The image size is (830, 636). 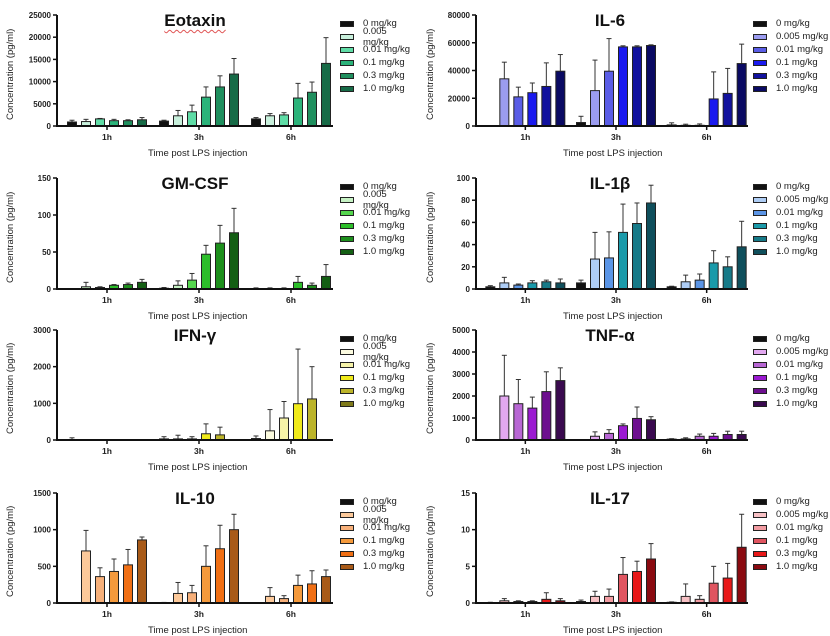 I want to click on chart-title: IL-6, so click(x=610, y=20).